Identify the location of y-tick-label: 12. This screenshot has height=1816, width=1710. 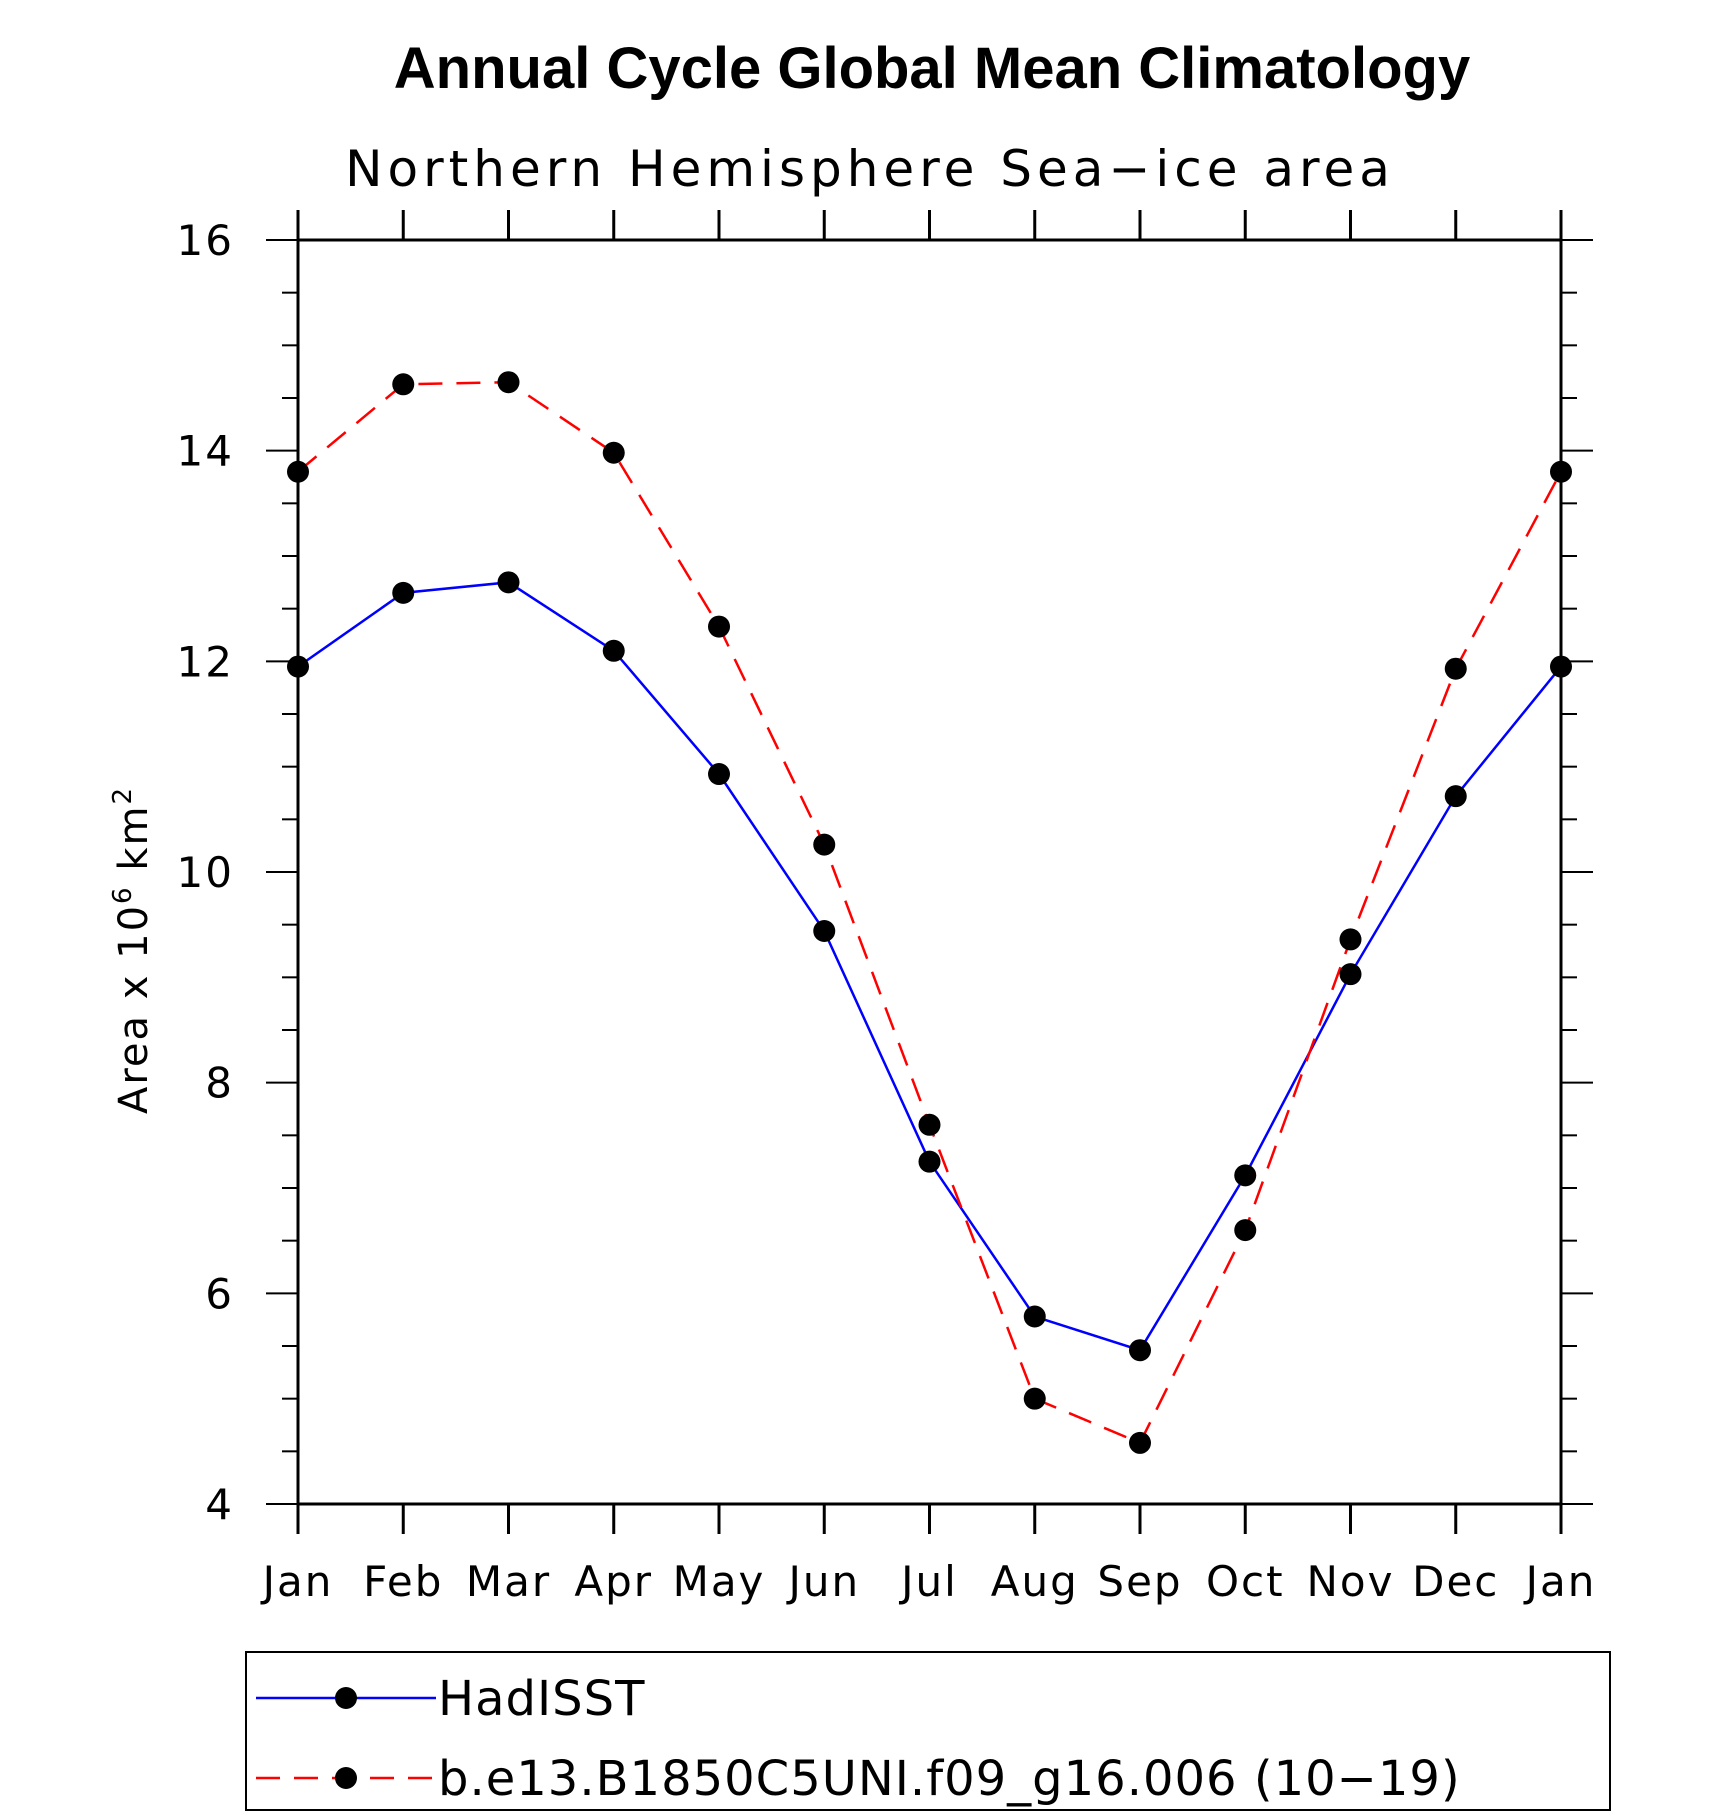
(205, 661).